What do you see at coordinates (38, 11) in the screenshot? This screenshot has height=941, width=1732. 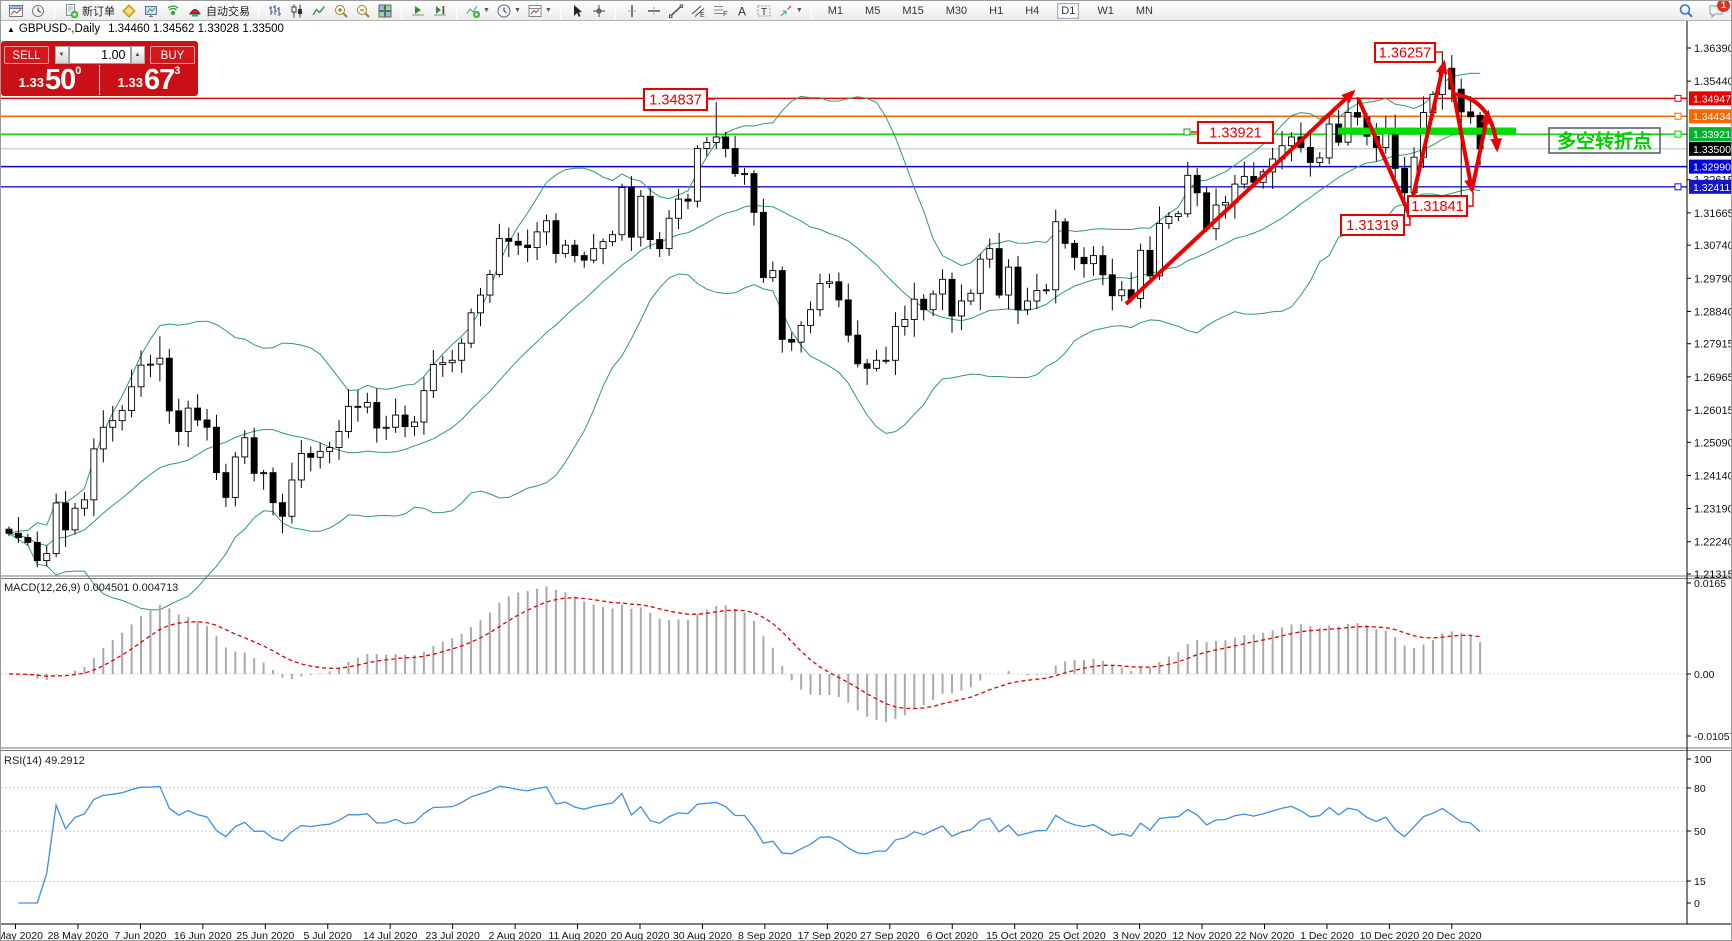 I see `tick-chart-button` at bounding box center [38, 11].